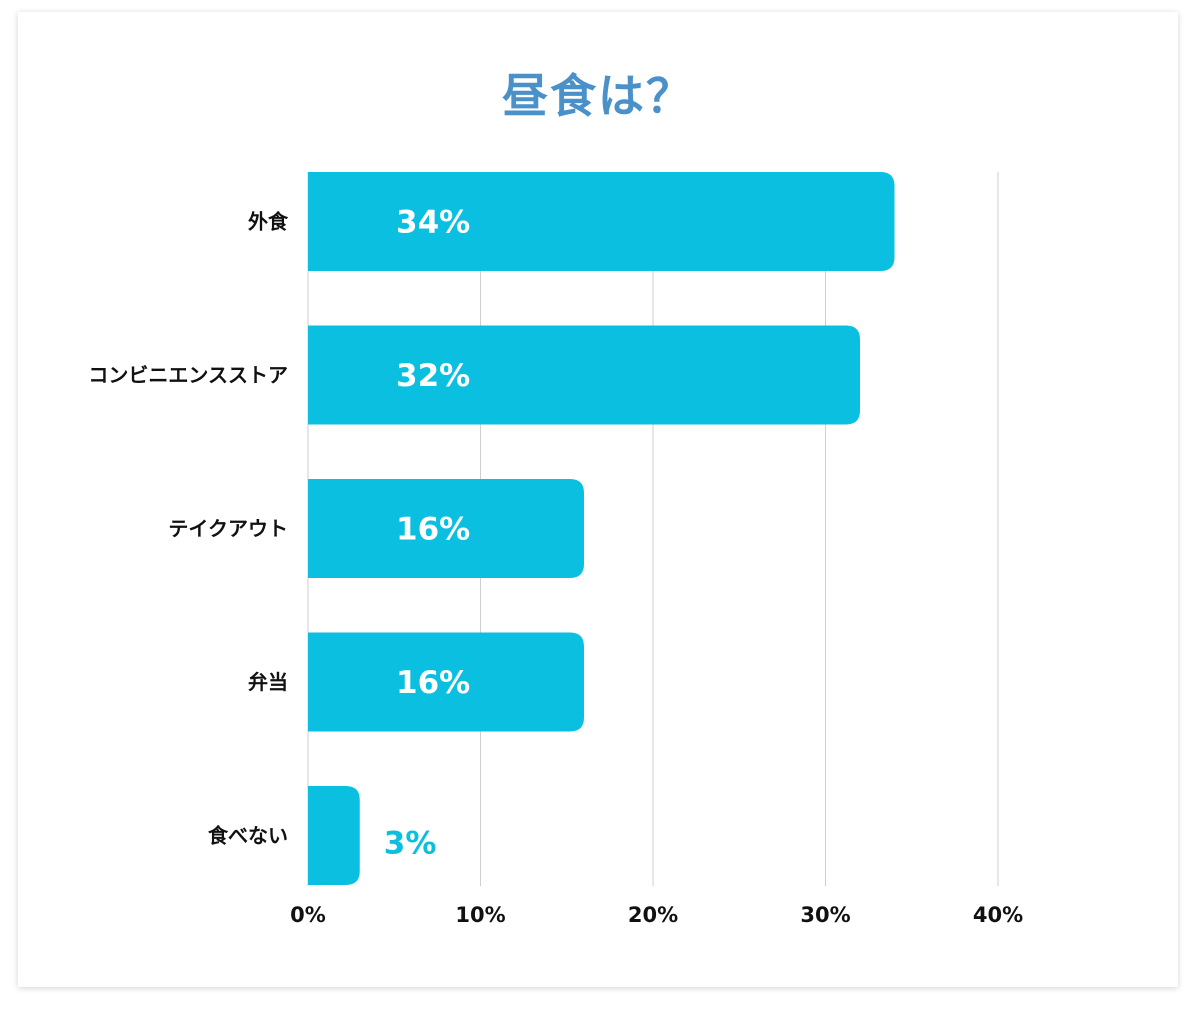  I want to click on chart-title: 昼食は？, so click(598, 96).